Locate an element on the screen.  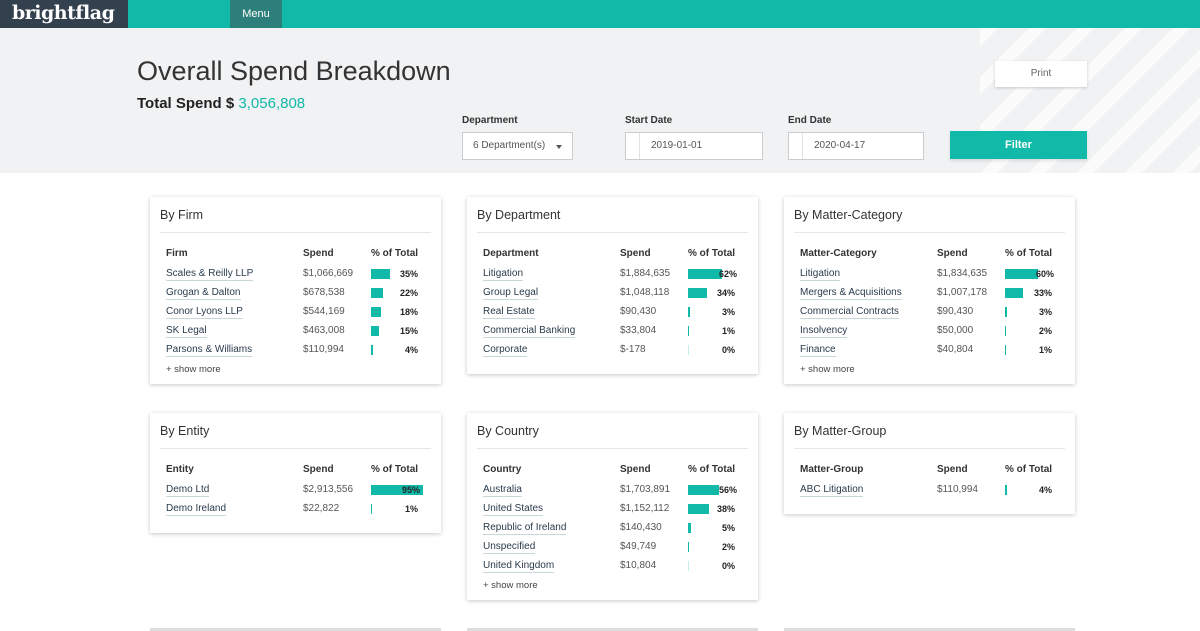
row-percent: 1% is located at coordinates (728, 331).